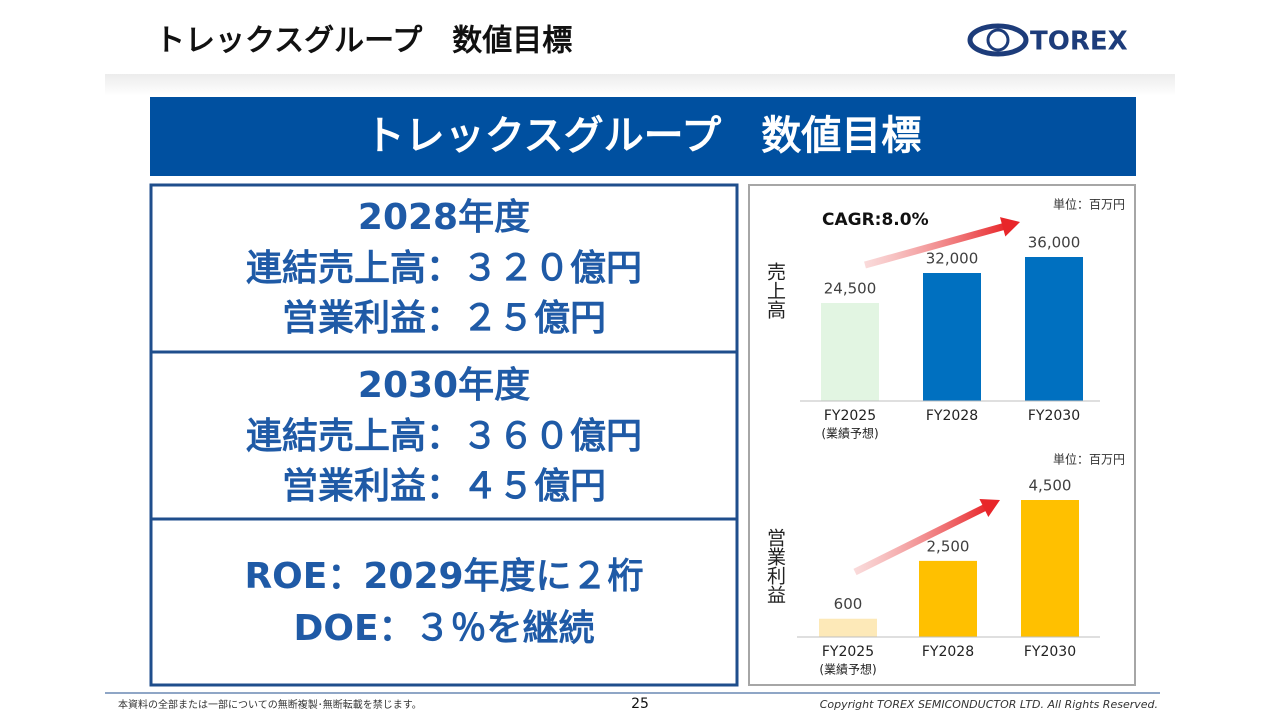 This screenshot has width=1280, height=720. What do you see at coordinates (952, 259) in the screenshot?
I see `value-label: 32,000` at bounding box center [952, 259].